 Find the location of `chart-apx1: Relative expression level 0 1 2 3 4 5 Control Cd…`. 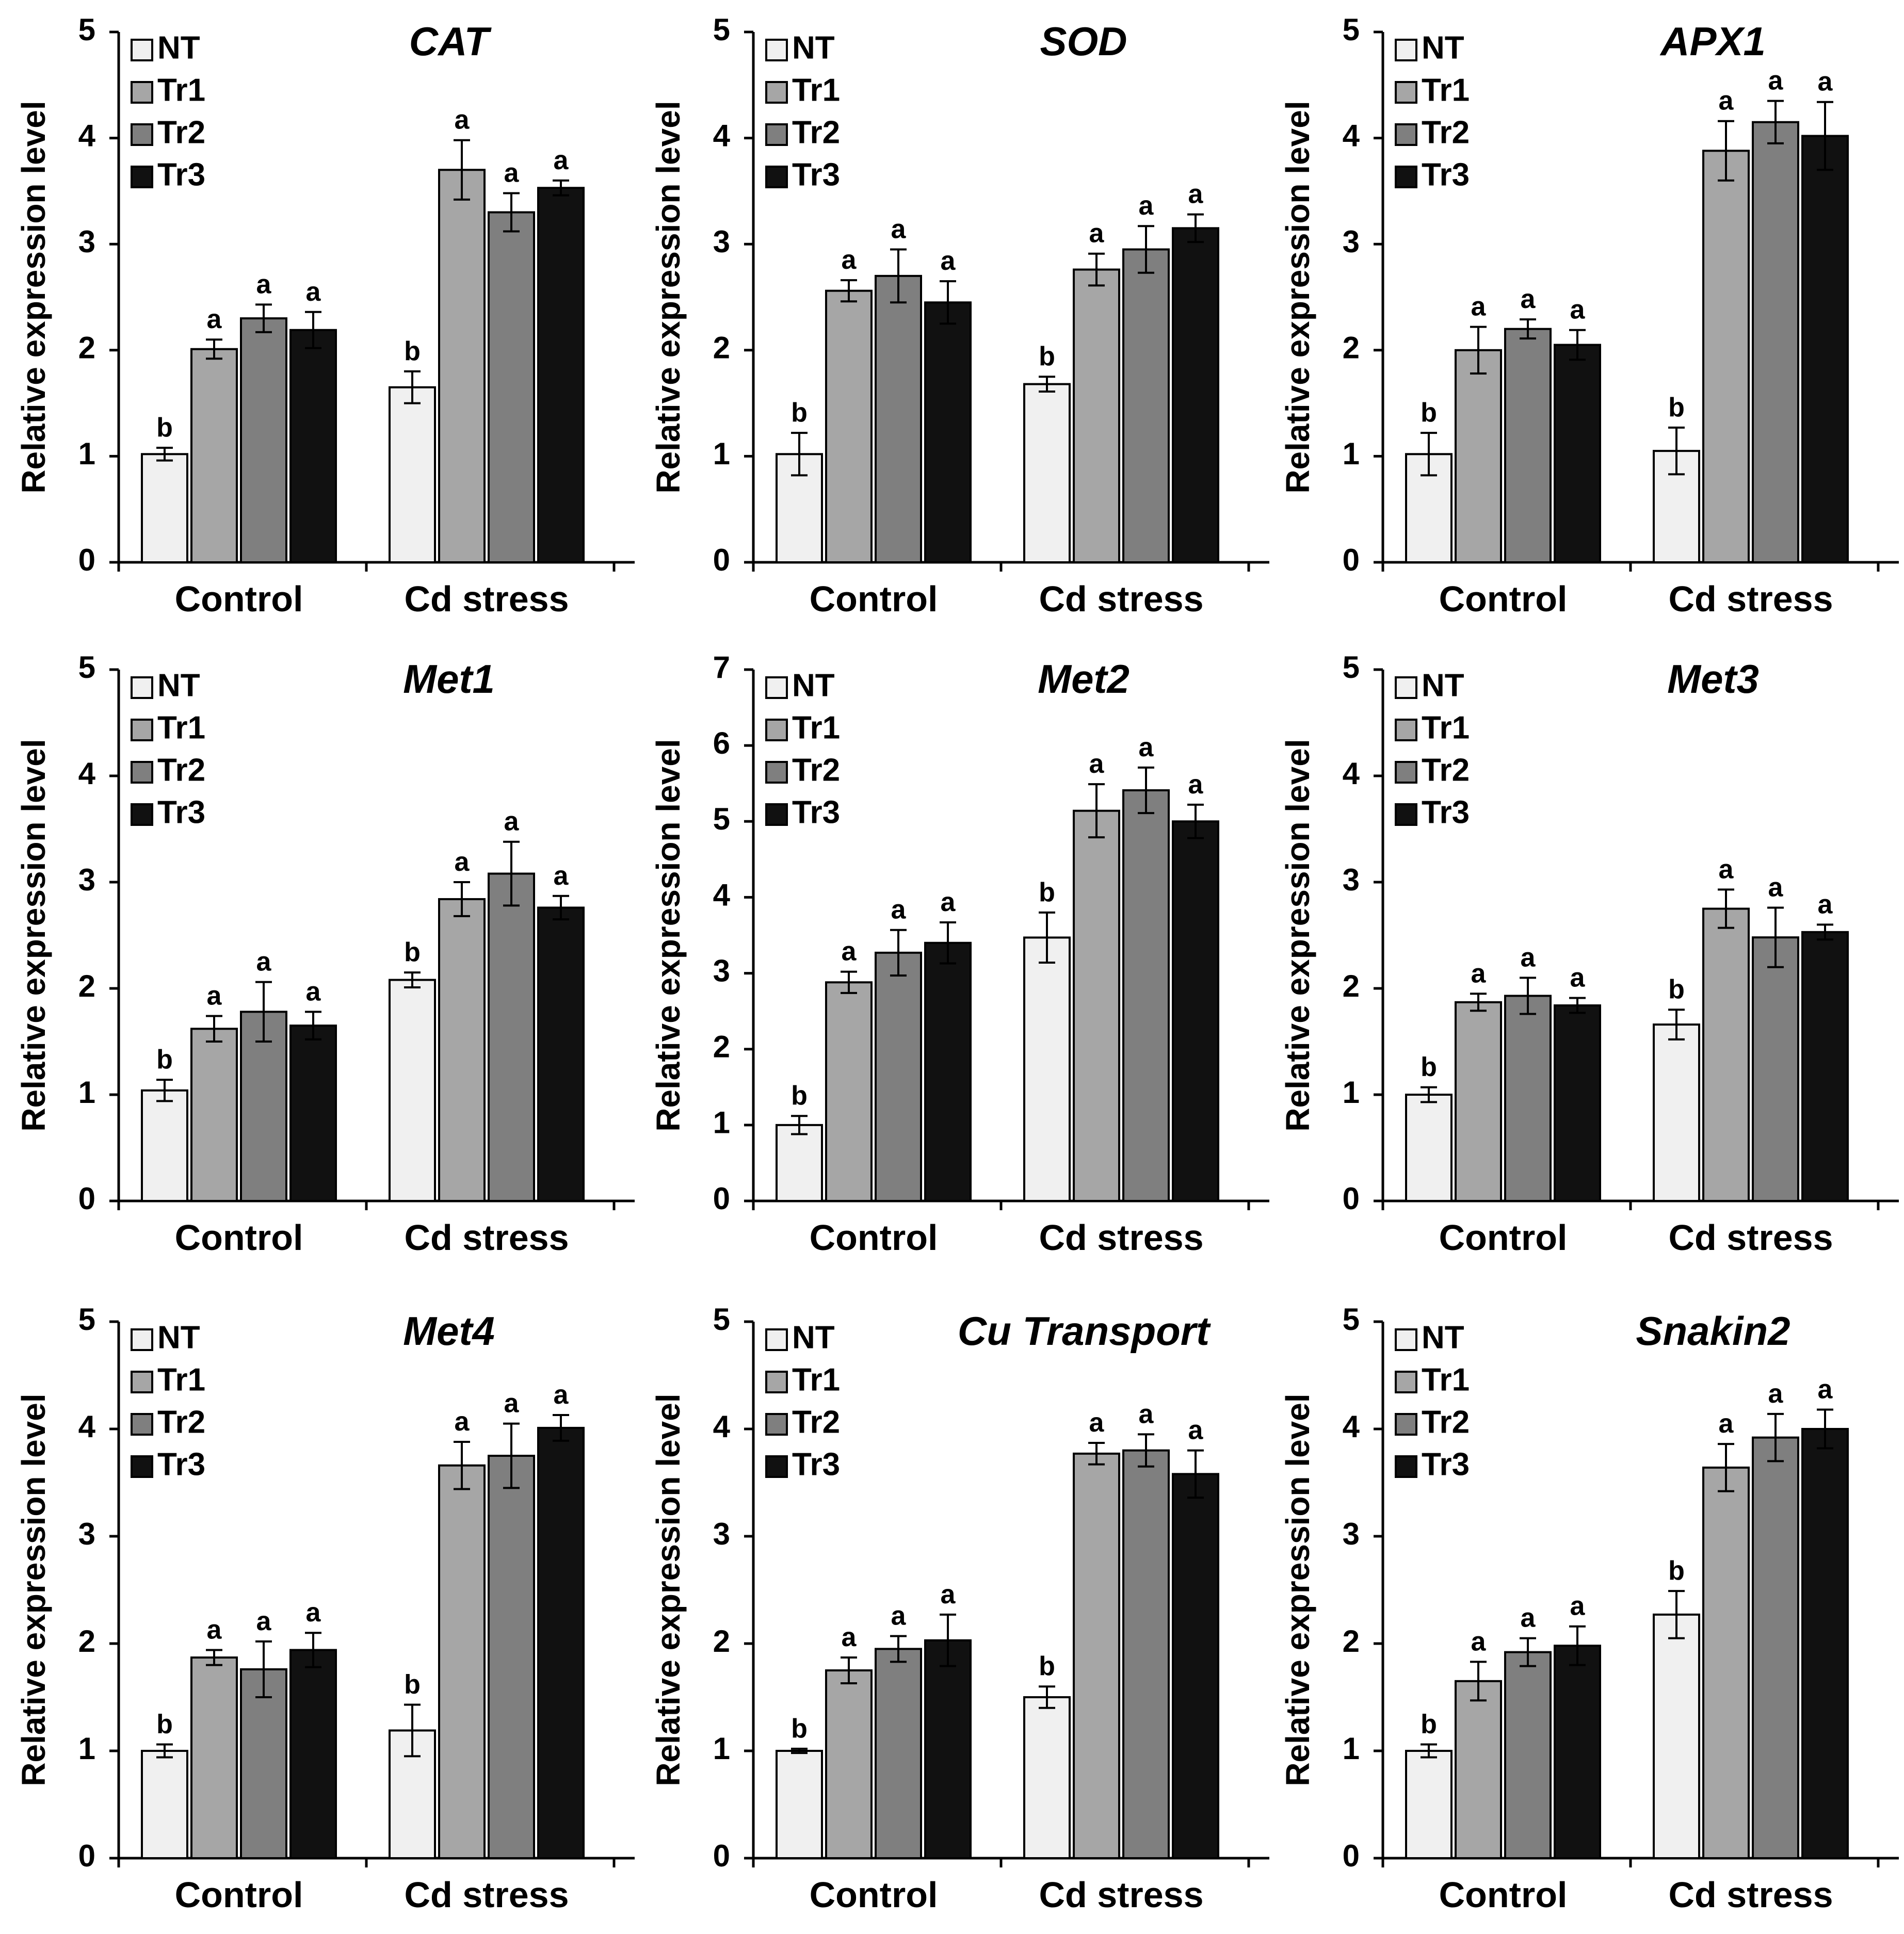

chart-apx1: Relative expression level 0 1 2 3 4 5 Control Cd… is located at coordinates (1589, 315).